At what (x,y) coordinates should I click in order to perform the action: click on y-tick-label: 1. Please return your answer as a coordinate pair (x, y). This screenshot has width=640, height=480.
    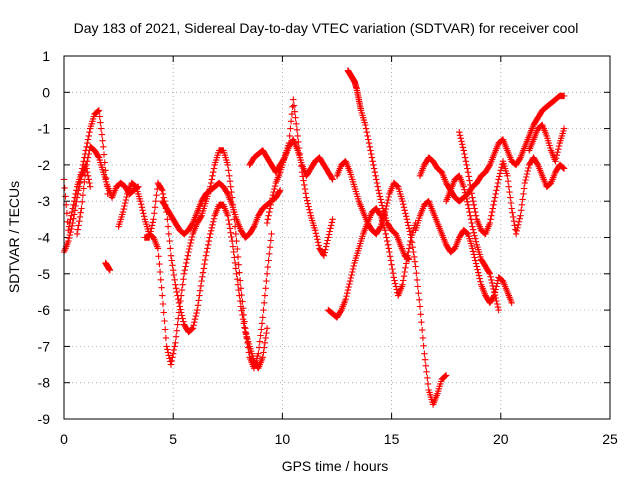
    Looking at the image, I should click on (46, 56).